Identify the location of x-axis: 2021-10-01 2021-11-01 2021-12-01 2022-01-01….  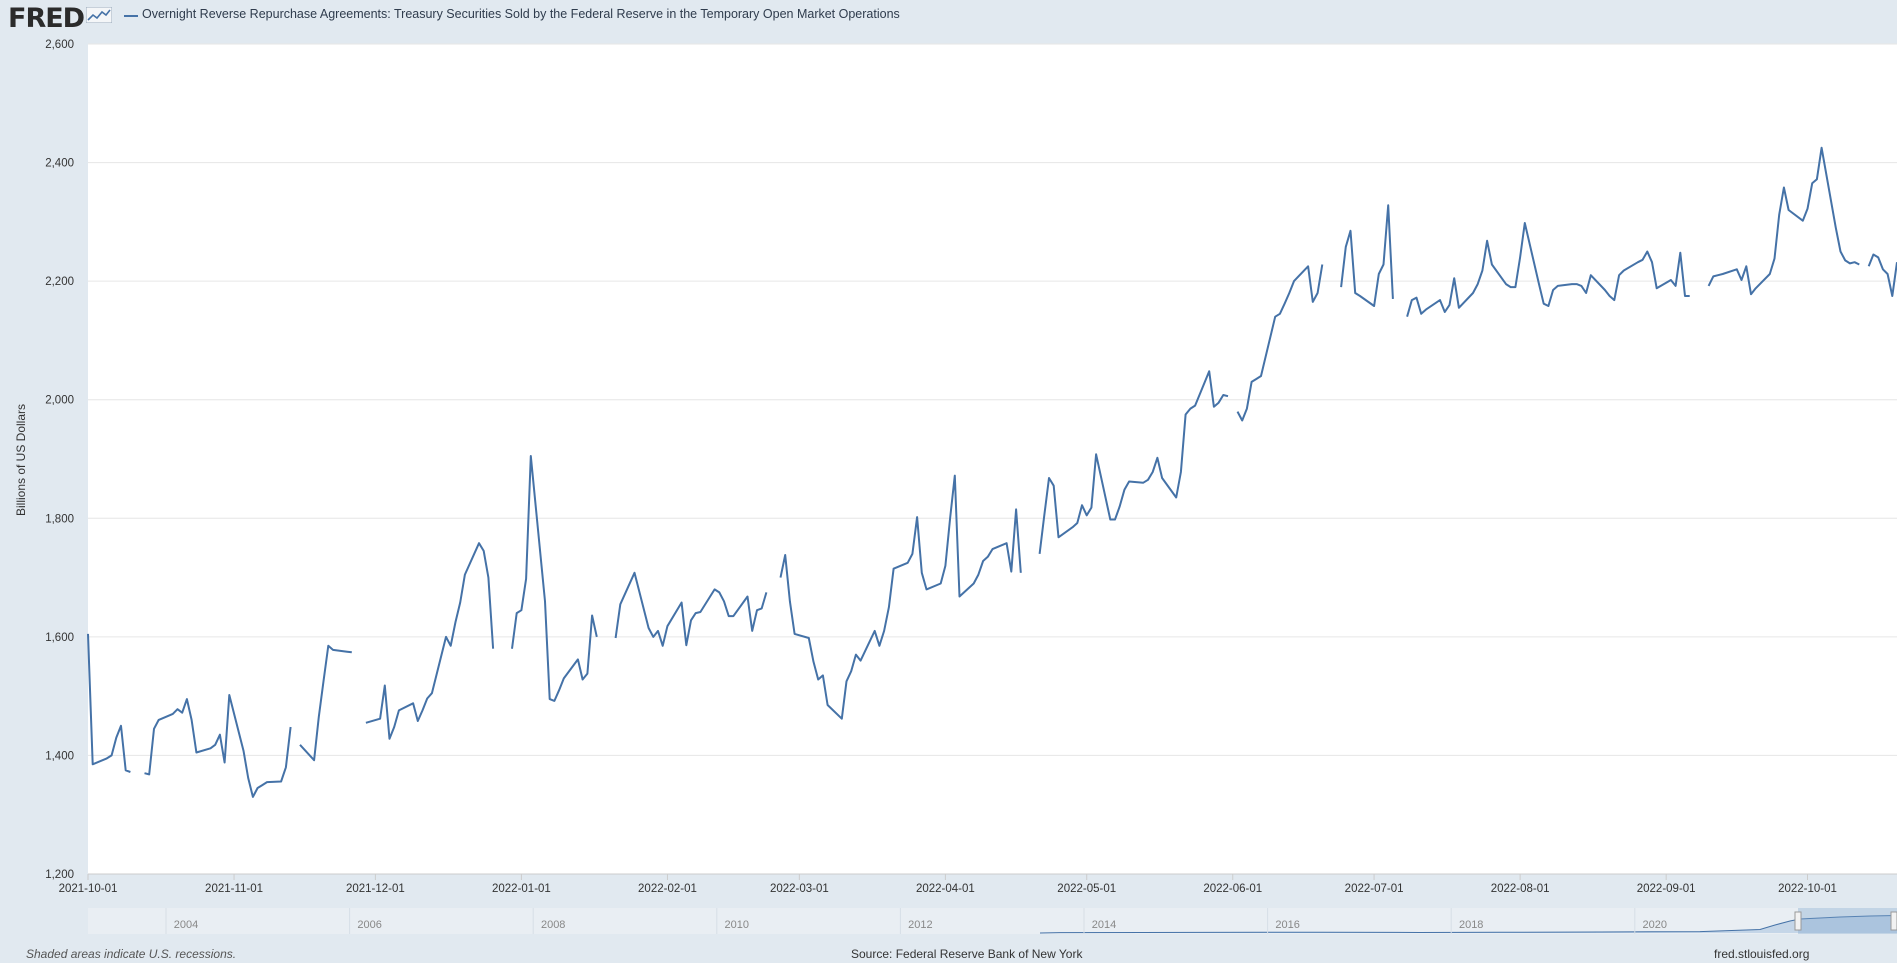
(948, 884).